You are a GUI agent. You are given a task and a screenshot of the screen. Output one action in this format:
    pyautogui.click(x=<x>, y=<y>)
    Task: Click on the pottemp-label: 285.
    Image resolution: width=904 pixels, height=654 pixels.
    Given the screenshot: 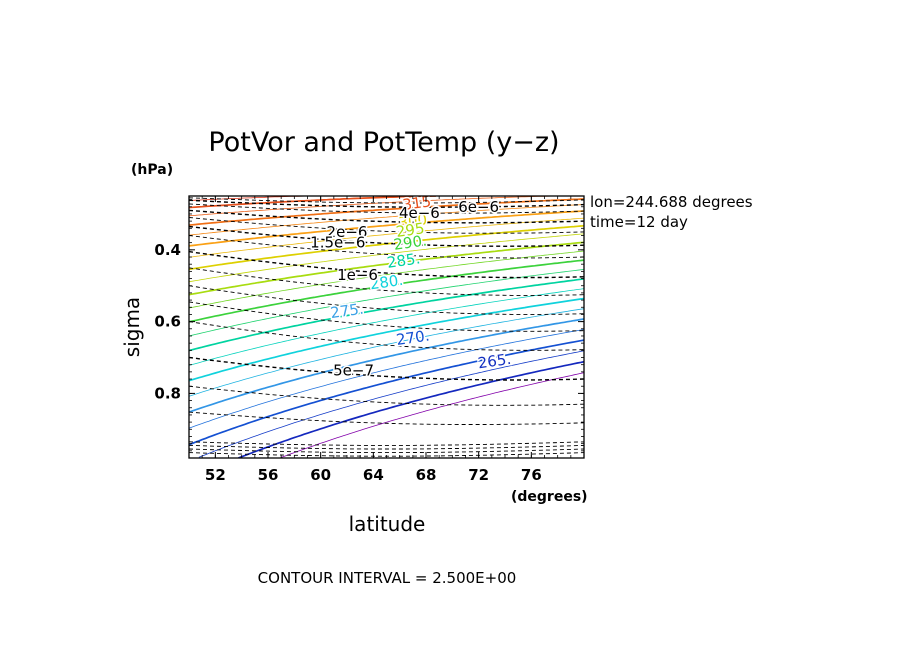 What is the action you would take?
    pyautogui.click(x=404, y=260)
    